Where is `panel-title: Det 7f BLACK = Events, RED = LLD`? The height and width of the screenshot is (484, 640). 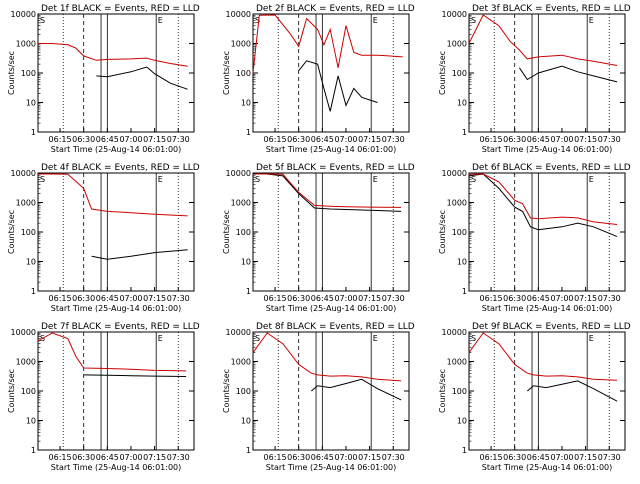 panel-title: Det 7f BLACK = Events, RED = LLD is located at coordinates (120, 327).